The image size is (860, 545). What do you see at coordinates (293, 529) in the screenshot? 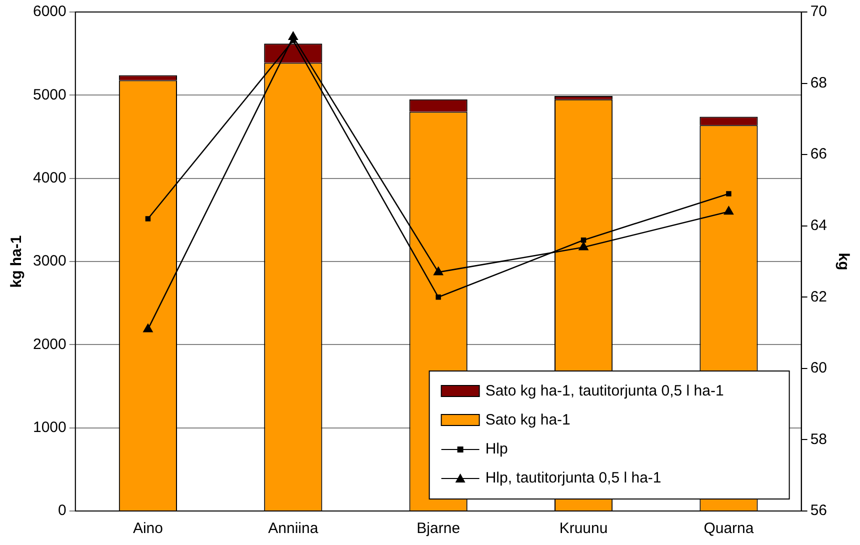
I see `x-tick-label: Anniina` at bounding box center [293, 529].